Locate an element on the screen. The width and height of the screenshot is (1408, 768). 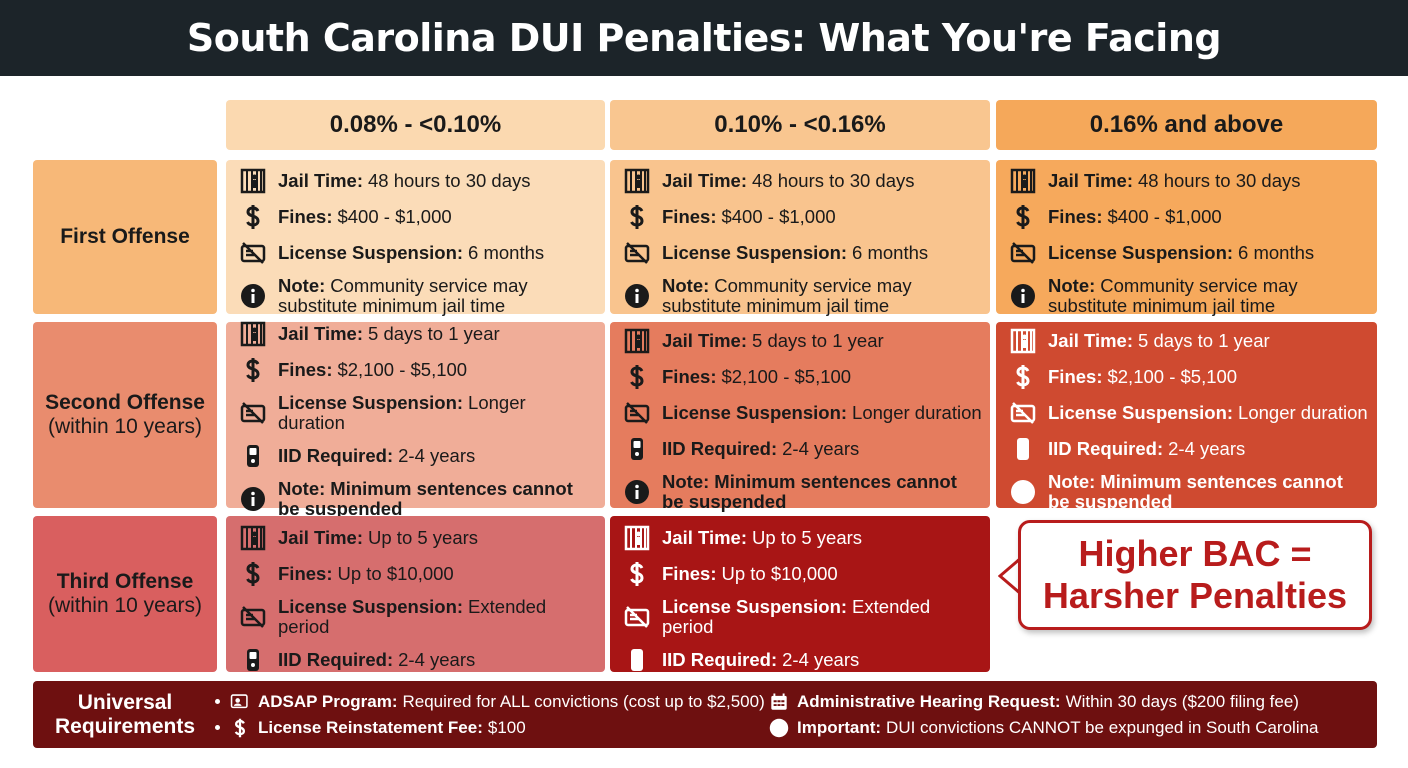
universal-label: Important: is located at coordinates (839, 727).